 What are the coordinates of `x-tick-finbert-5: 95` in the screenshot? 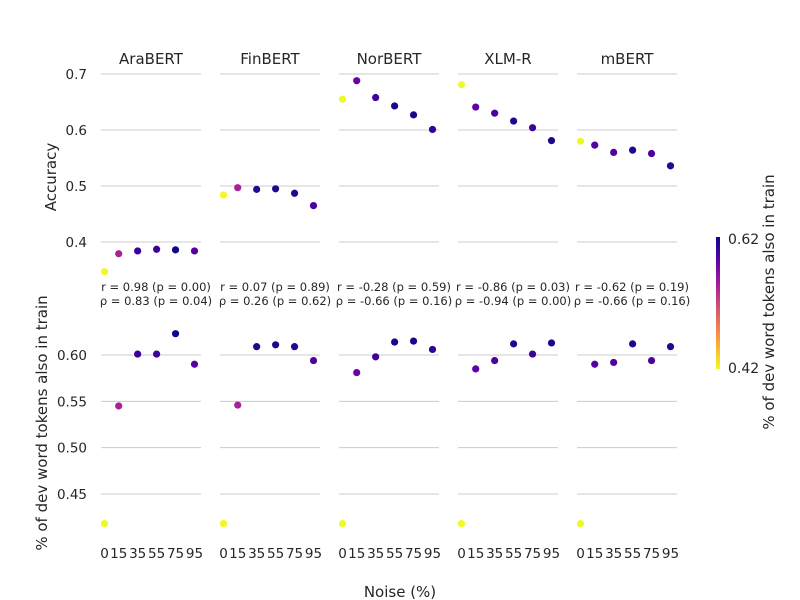 It's located at (313, 554).